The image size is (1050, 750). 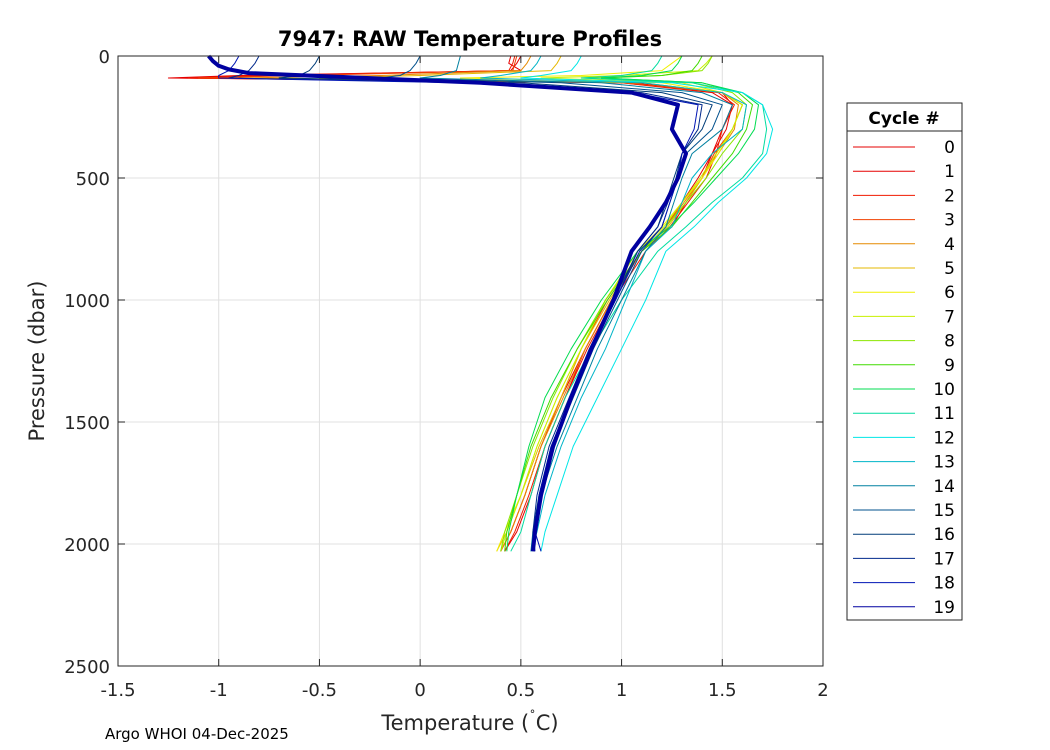 What do you see at coordinates (944, 414) in the screenshot?
I see `legend-label: 11` at bounding box center [944, 414].